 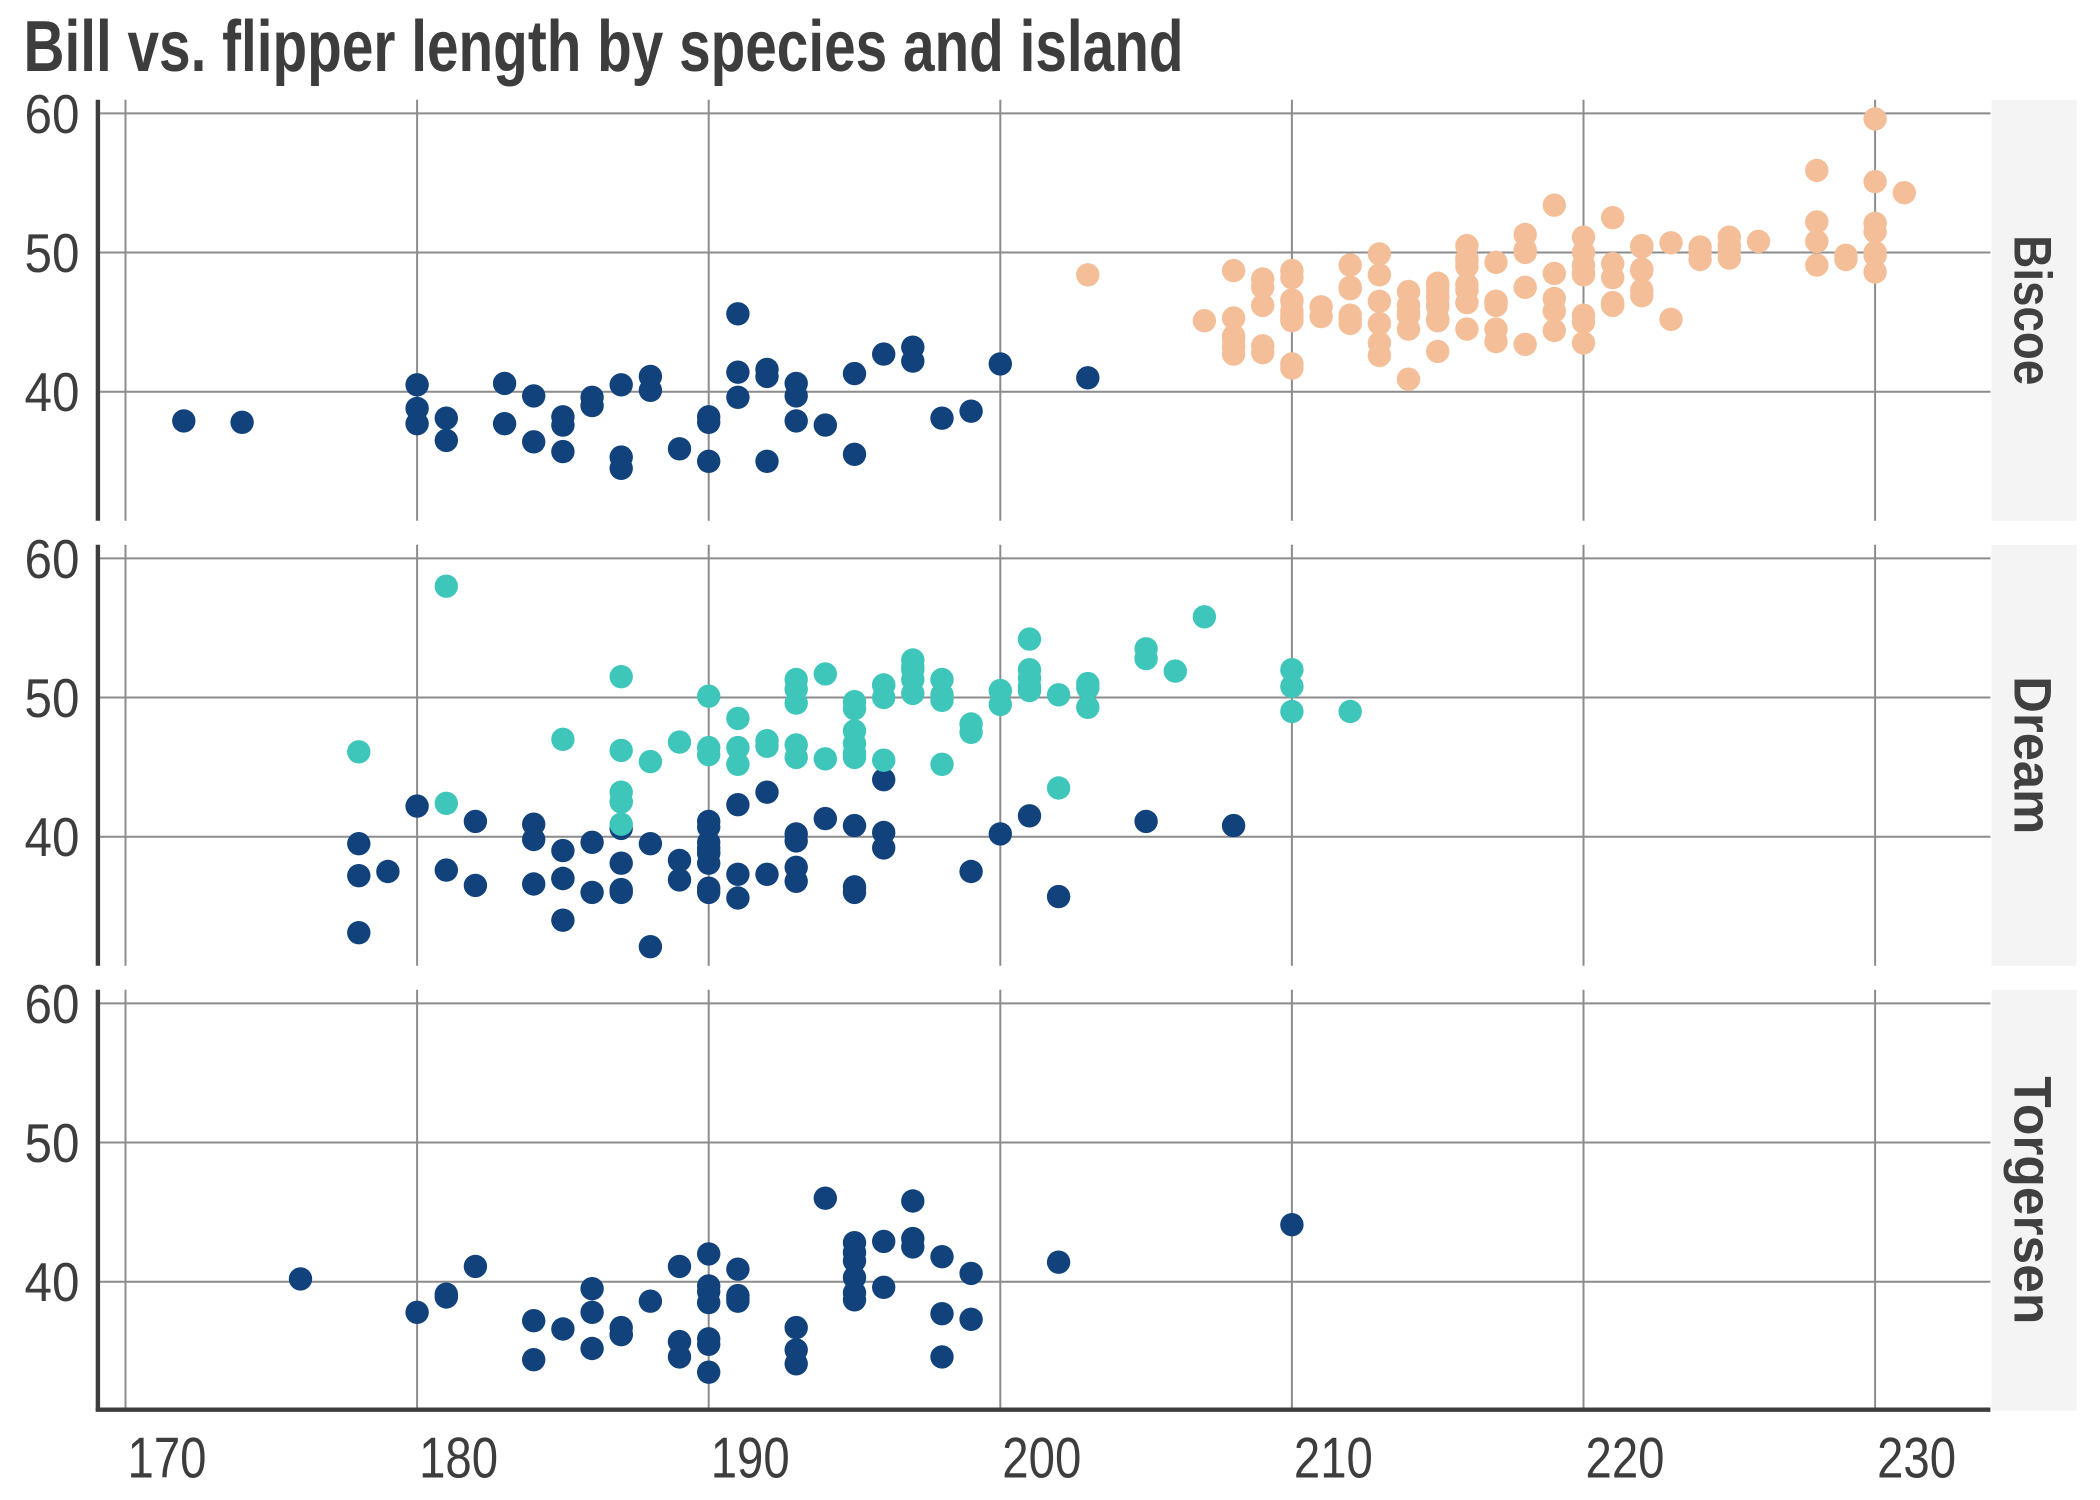 What do you see at coordinates (1333, 1459) in the screenshot?
I see `svg-text: 210` at bounding box center [1333, 1459].